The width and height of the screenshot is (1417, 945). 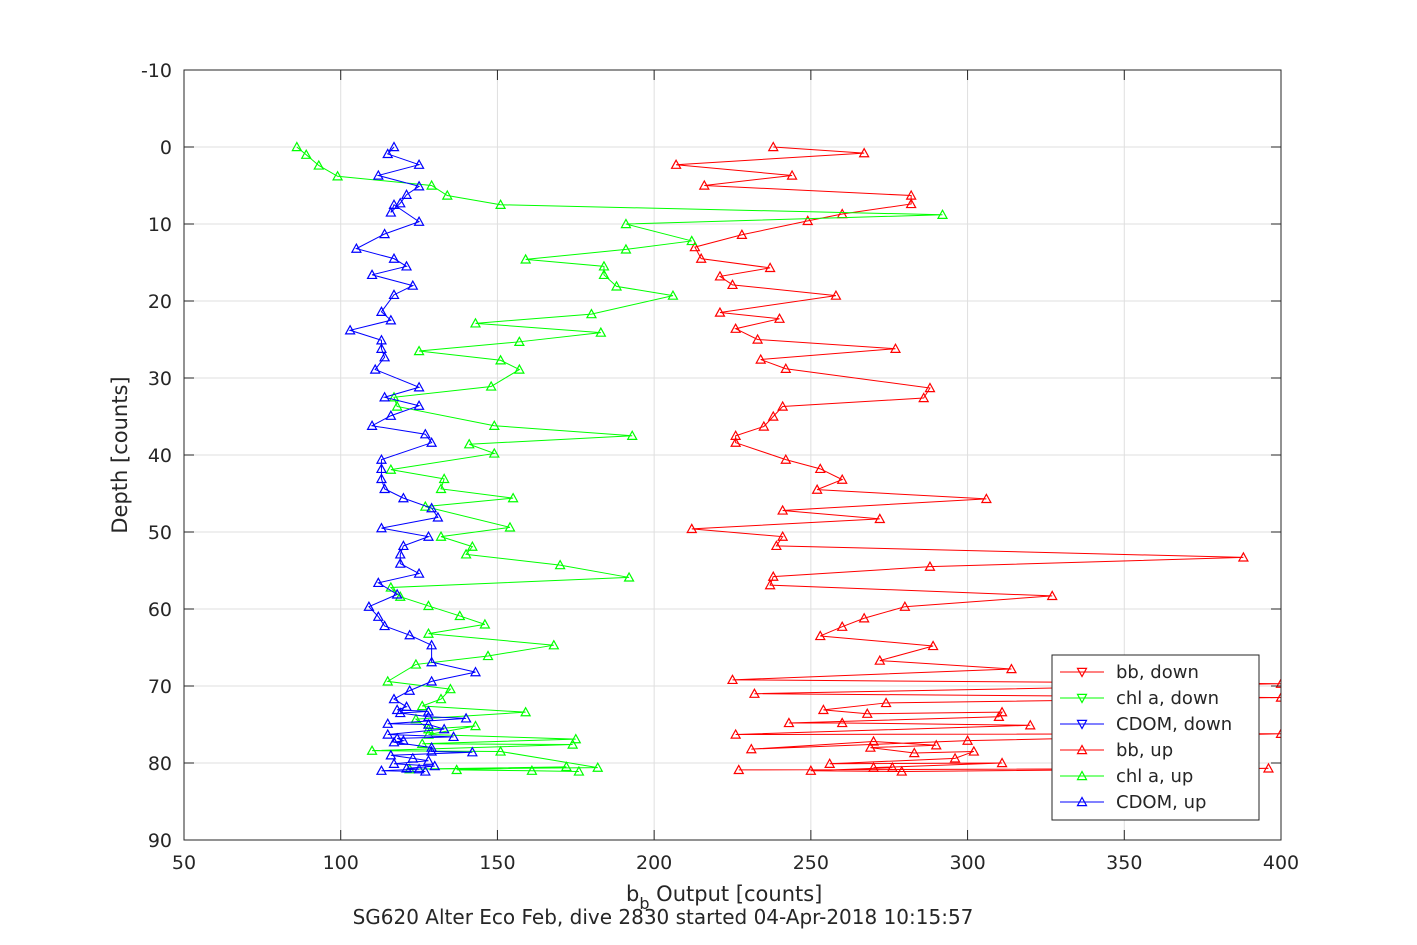 What do you see at coordinates (166, 148) in the screenshot?
I see `y-tick-label: 0` at bounding box center [166, 148].